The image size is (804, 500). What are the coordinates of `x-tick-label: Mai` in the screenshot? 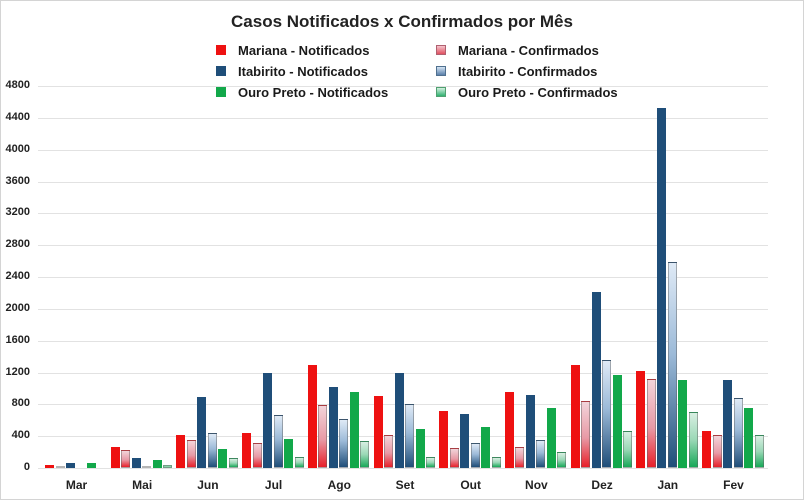 It's located at (142, 485).